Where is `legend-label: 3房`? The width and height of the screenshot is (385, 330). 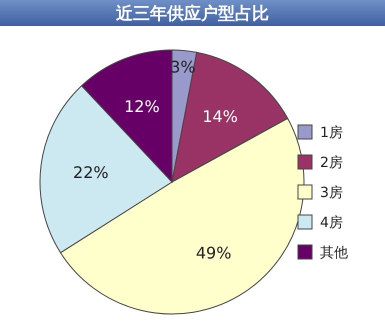 legend-label: 3房 is located at coordinates (331, 193).